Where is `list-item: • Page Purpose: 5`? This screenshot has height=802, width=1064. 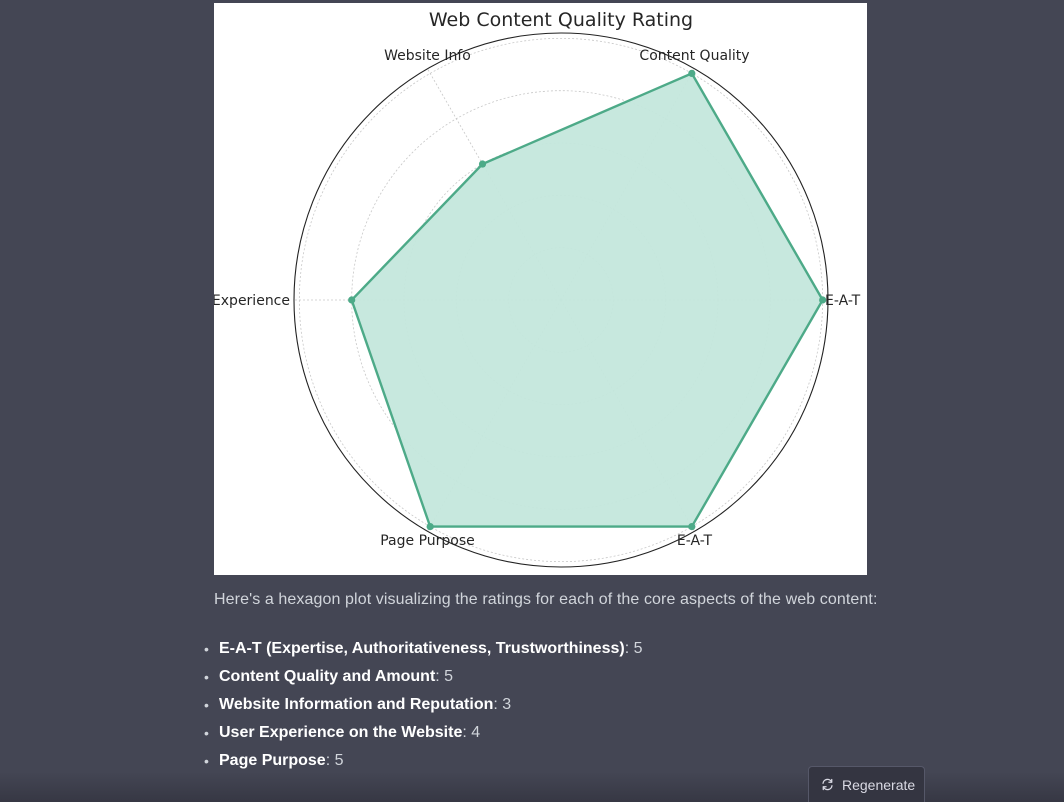
list-item: • Page Purpose: 5 is located at coordinates (423, 764).